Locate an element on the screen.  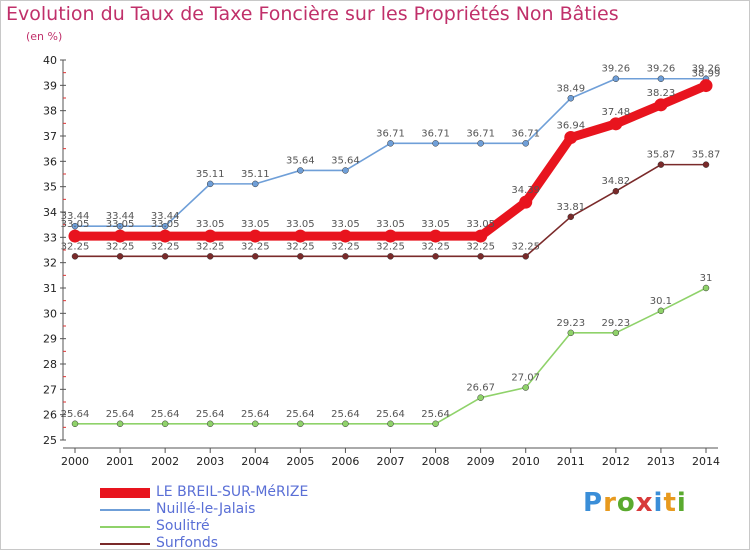
y-tick-label: 29 is located at coordinates (50, 339).